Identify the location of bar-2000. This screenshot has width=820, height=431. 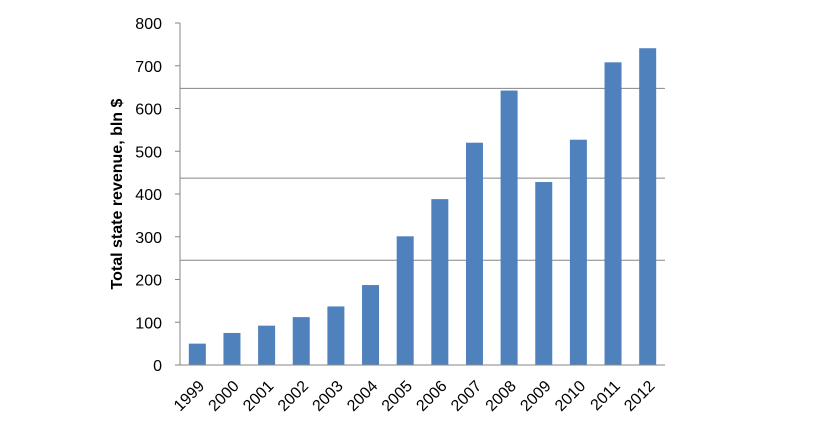
(232, 348).